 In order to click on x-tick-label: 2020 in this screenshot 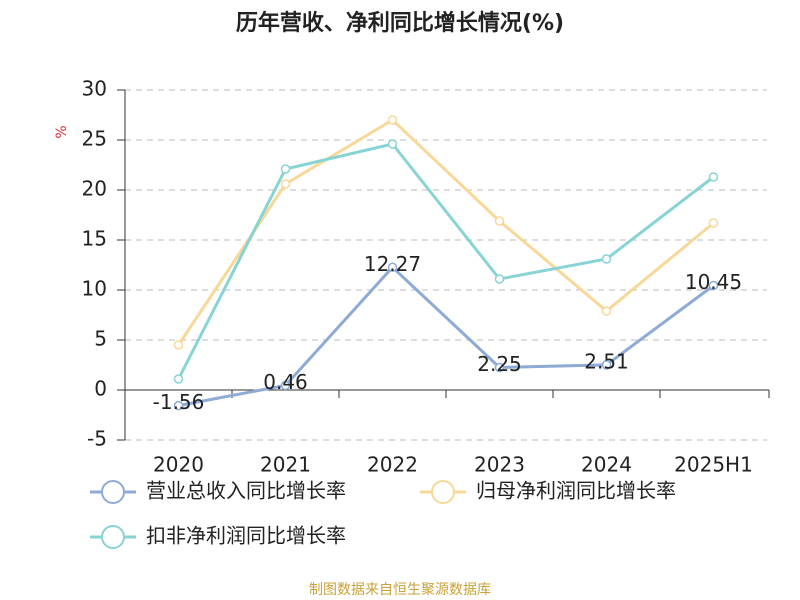, I will do `click(178, 465)`.